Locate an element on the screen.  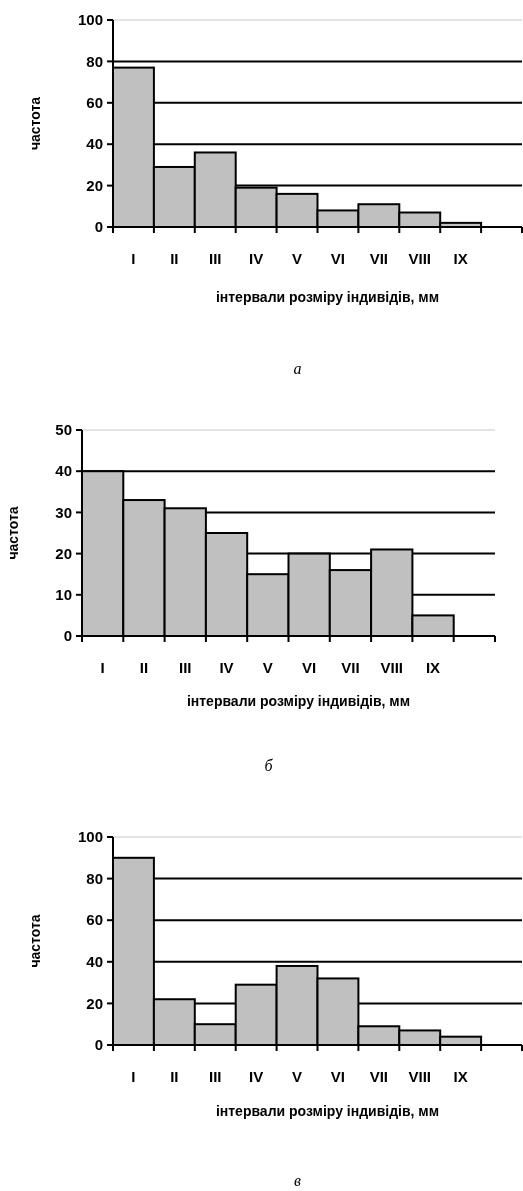
text: а is located at coordinates (297, 368).